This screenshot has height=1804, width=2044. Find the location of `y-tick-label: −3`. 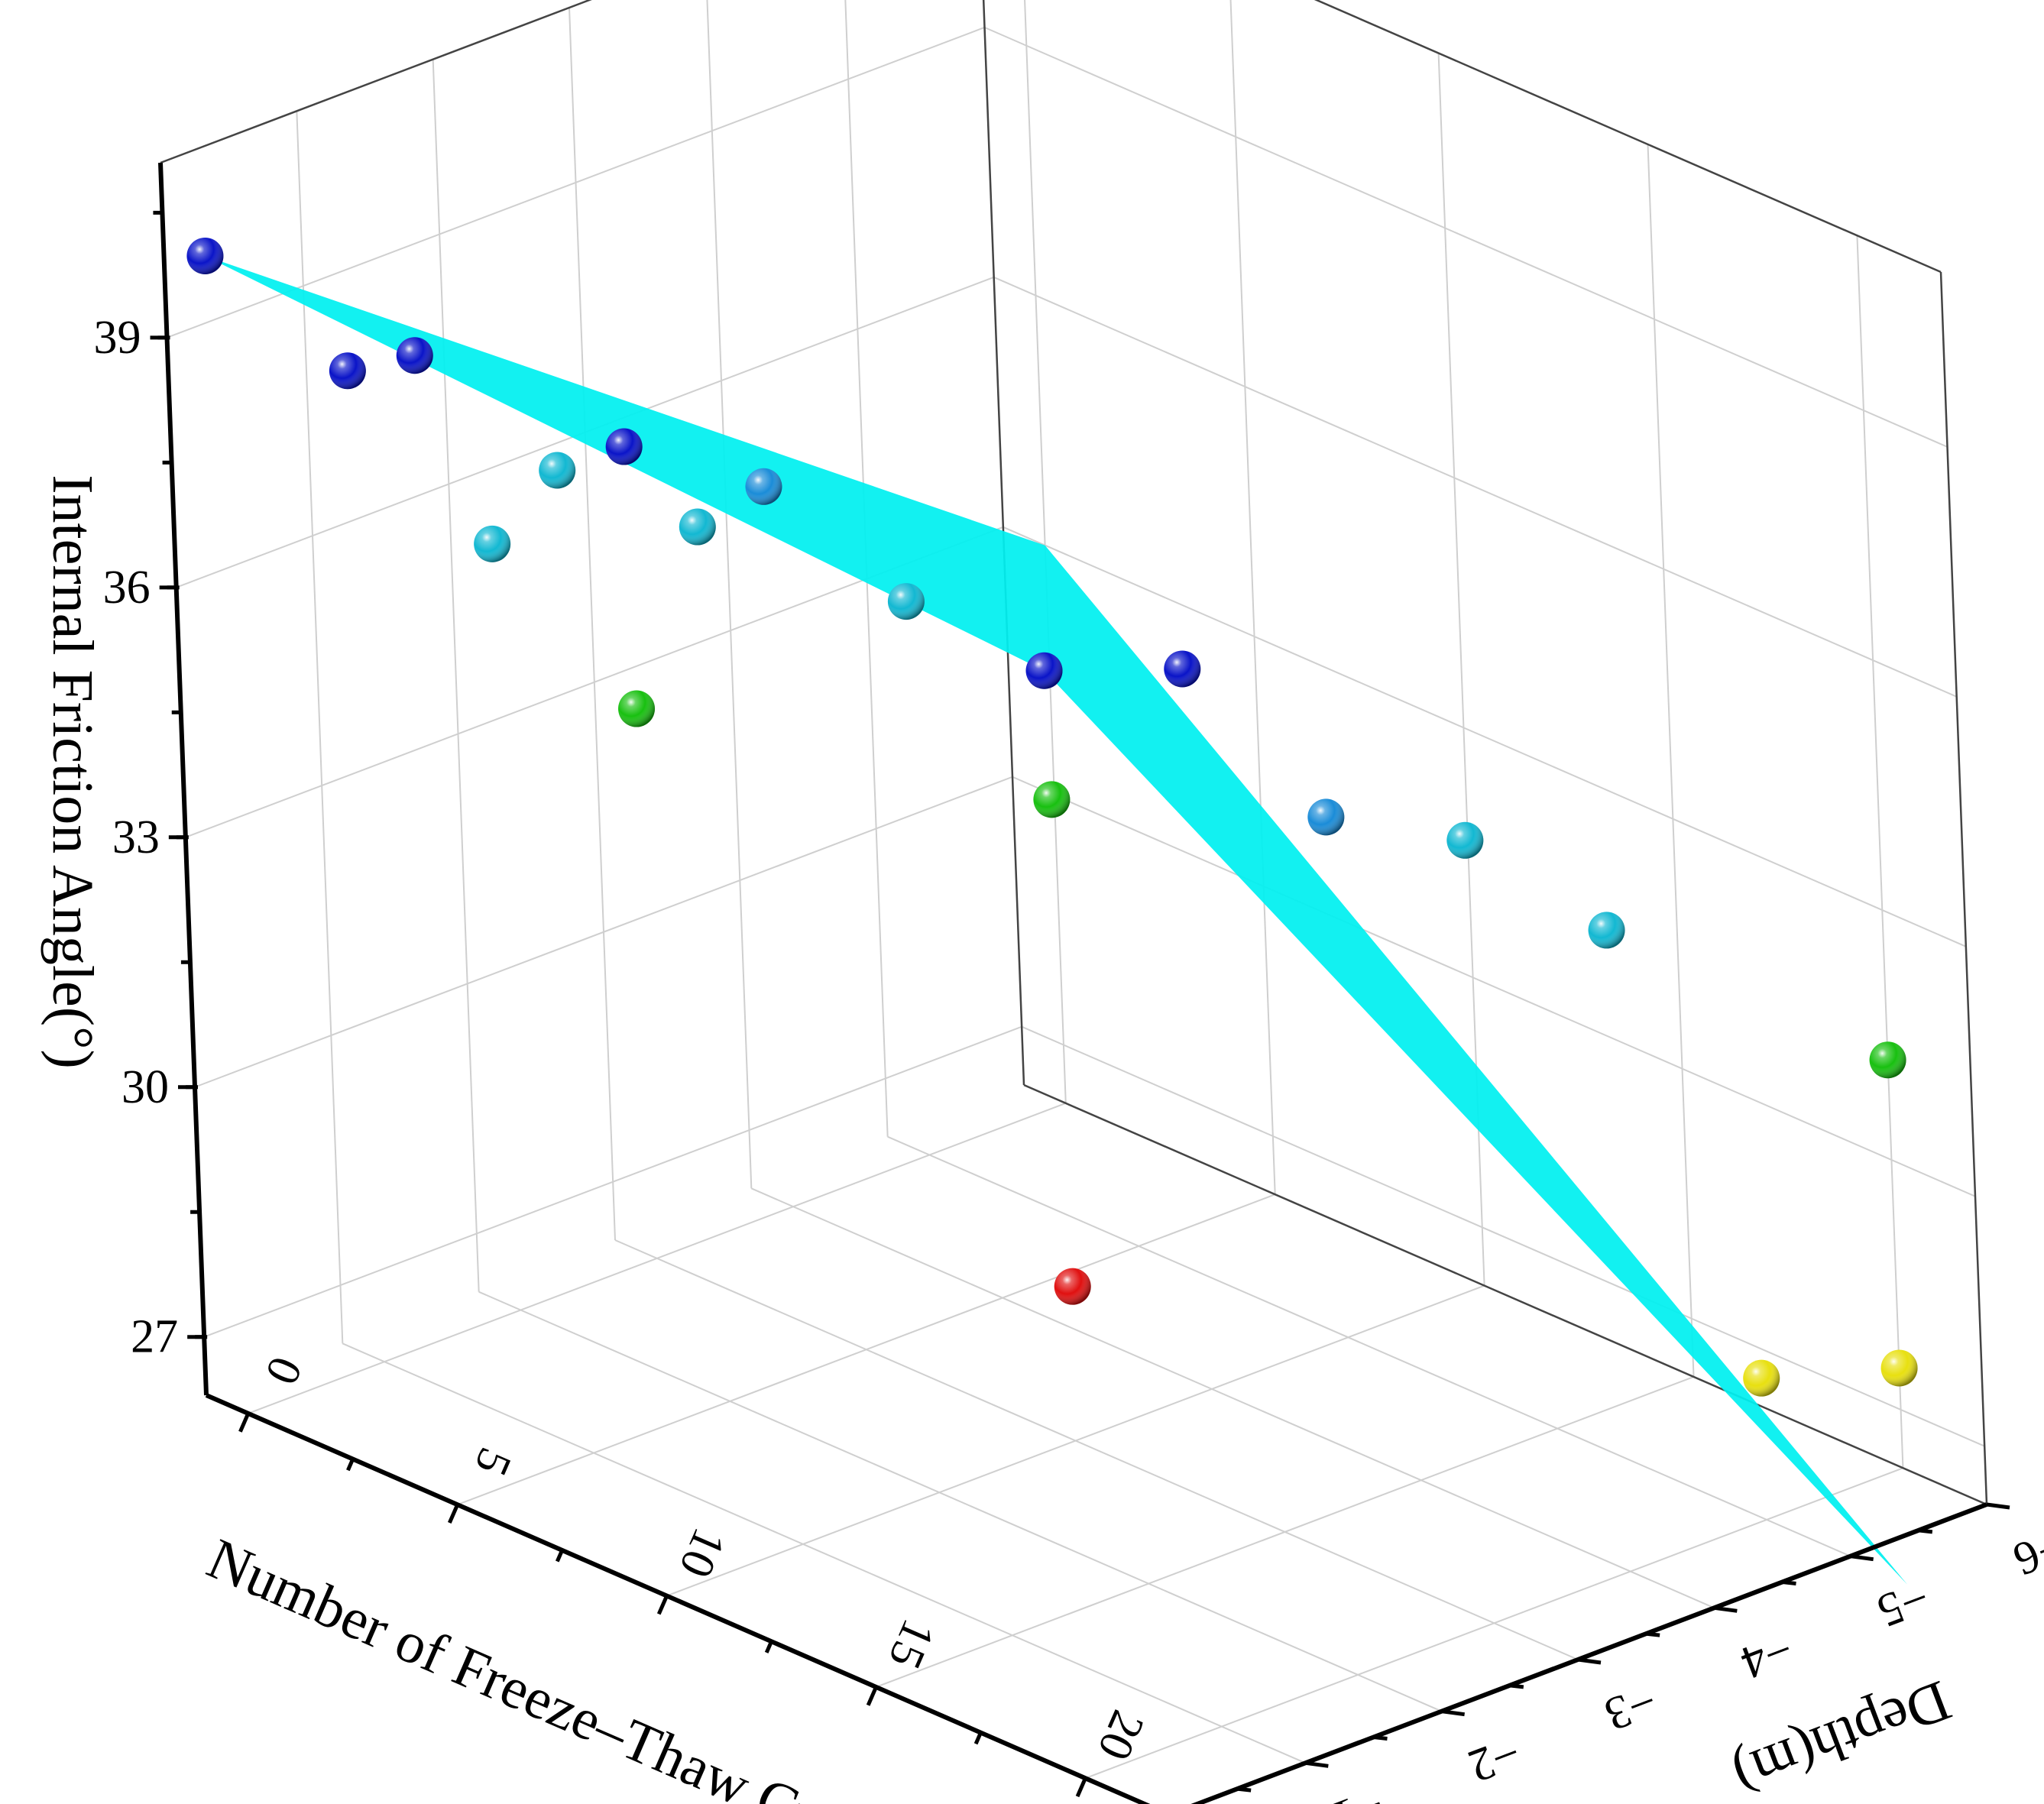

y-tick-label: −3 is located at coordinates (1631, 1707).